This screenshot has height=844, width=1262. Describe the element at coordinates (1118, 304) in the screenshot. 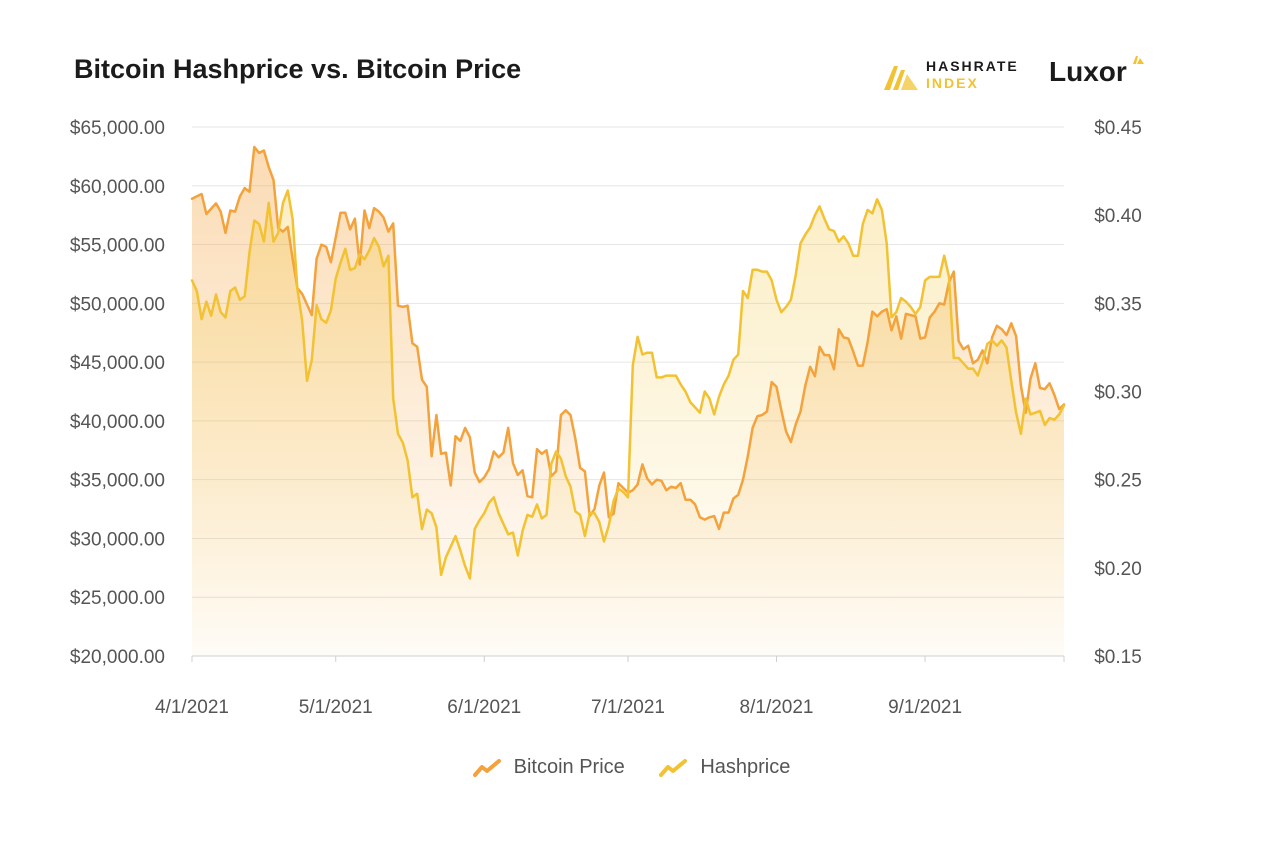

I see `y-right-tick-label: $0.35` at that location.